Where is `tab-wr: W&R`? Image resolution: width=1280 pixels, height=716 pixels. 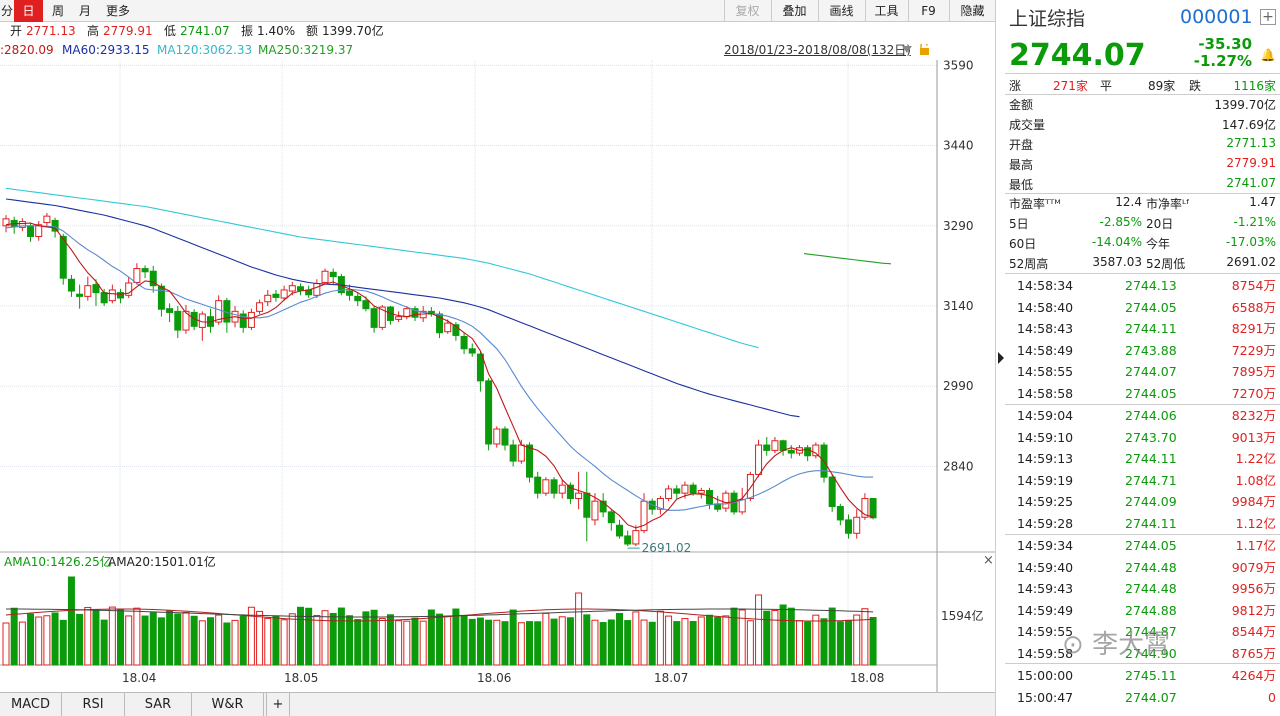 tab-wr: W&R is located at coordinates (228, 704).